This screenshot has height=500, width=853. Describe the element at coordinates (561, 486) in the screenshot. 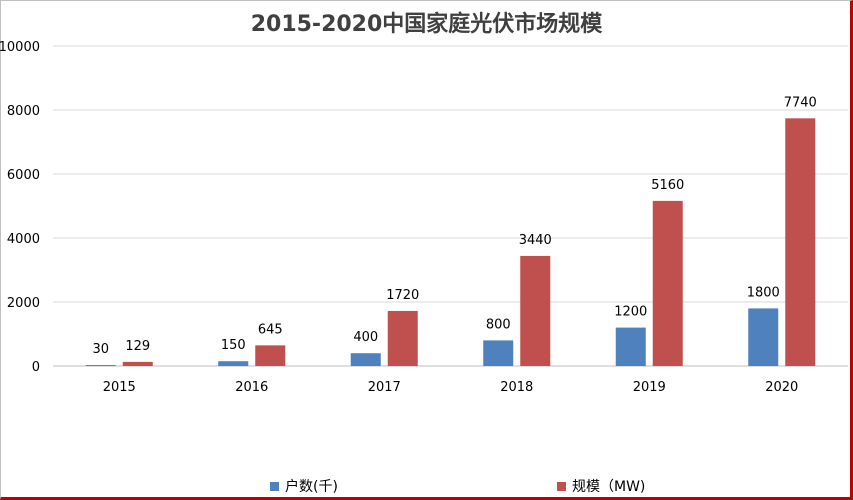

I see `legend-swatch-scale` at that location.